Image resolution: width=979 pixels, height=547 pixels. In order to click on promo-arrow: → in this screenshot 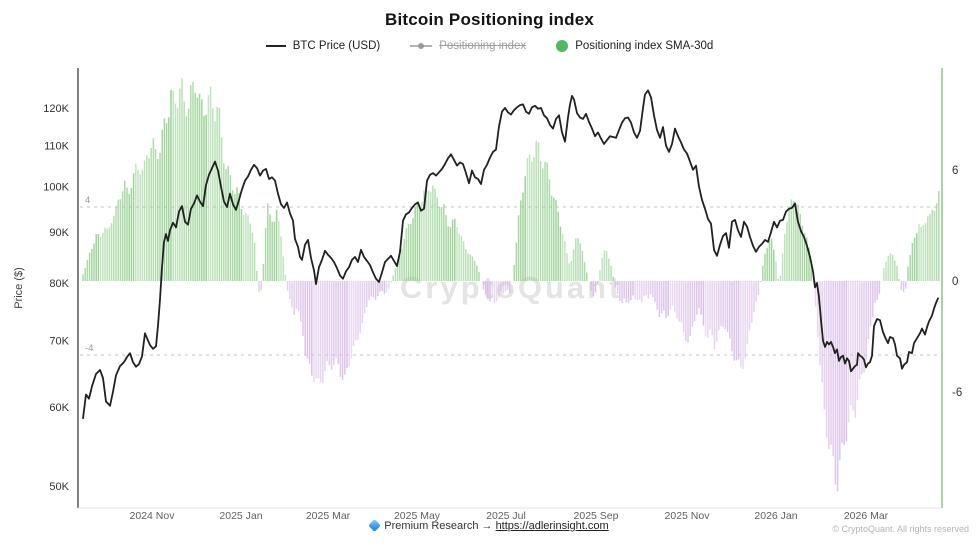, I will do `click(487, 526)`.